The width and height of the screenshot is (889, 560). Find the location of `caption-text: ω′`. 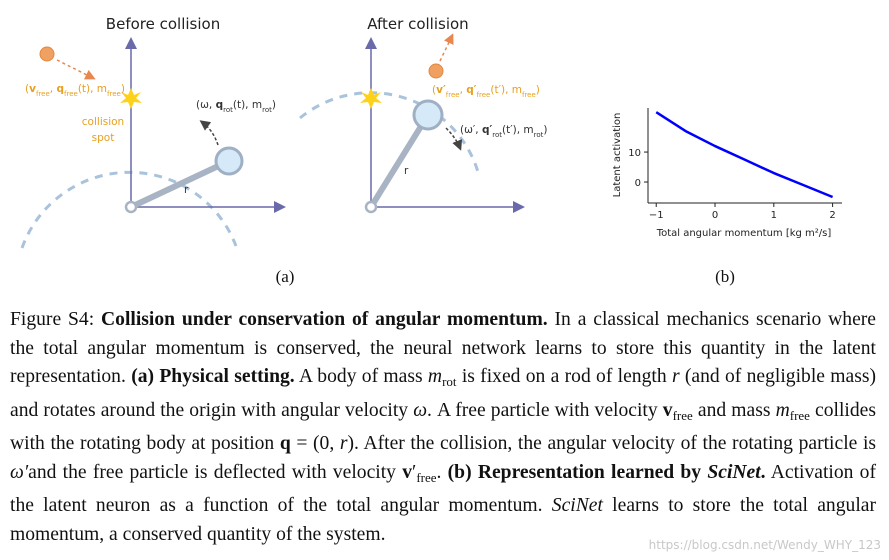

caption-text: ω′ is located at coordinates (19, 472).